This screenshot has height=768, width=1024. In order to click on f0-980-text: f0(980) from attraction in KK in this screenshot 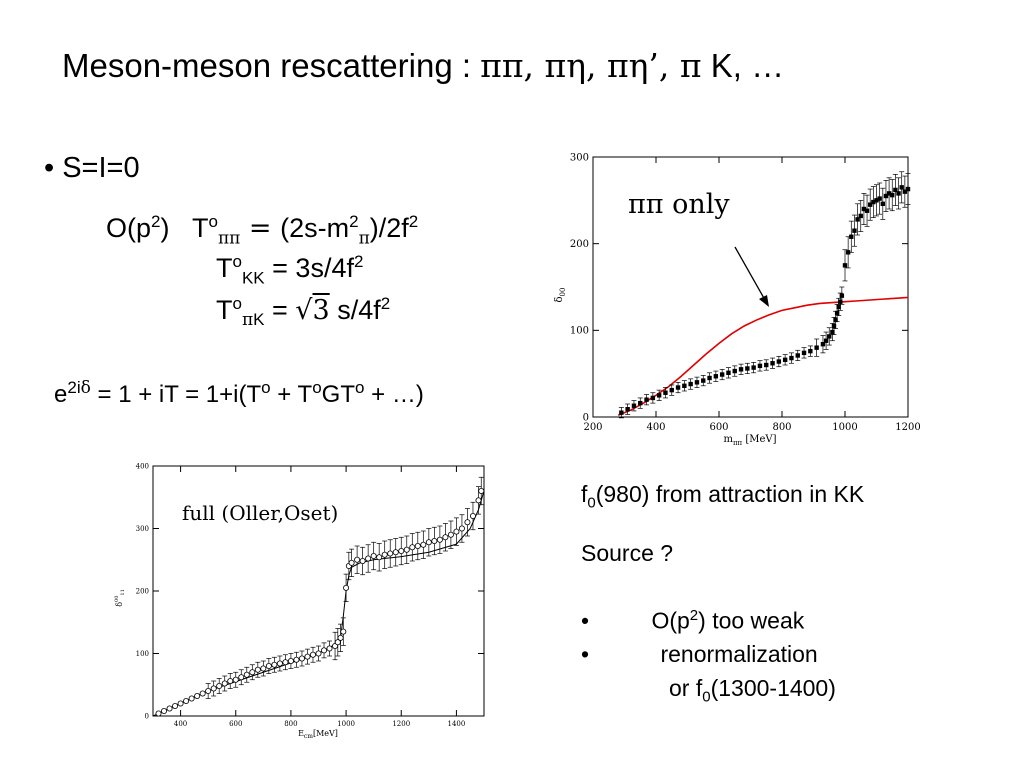, I will do `click(722, 496)`.